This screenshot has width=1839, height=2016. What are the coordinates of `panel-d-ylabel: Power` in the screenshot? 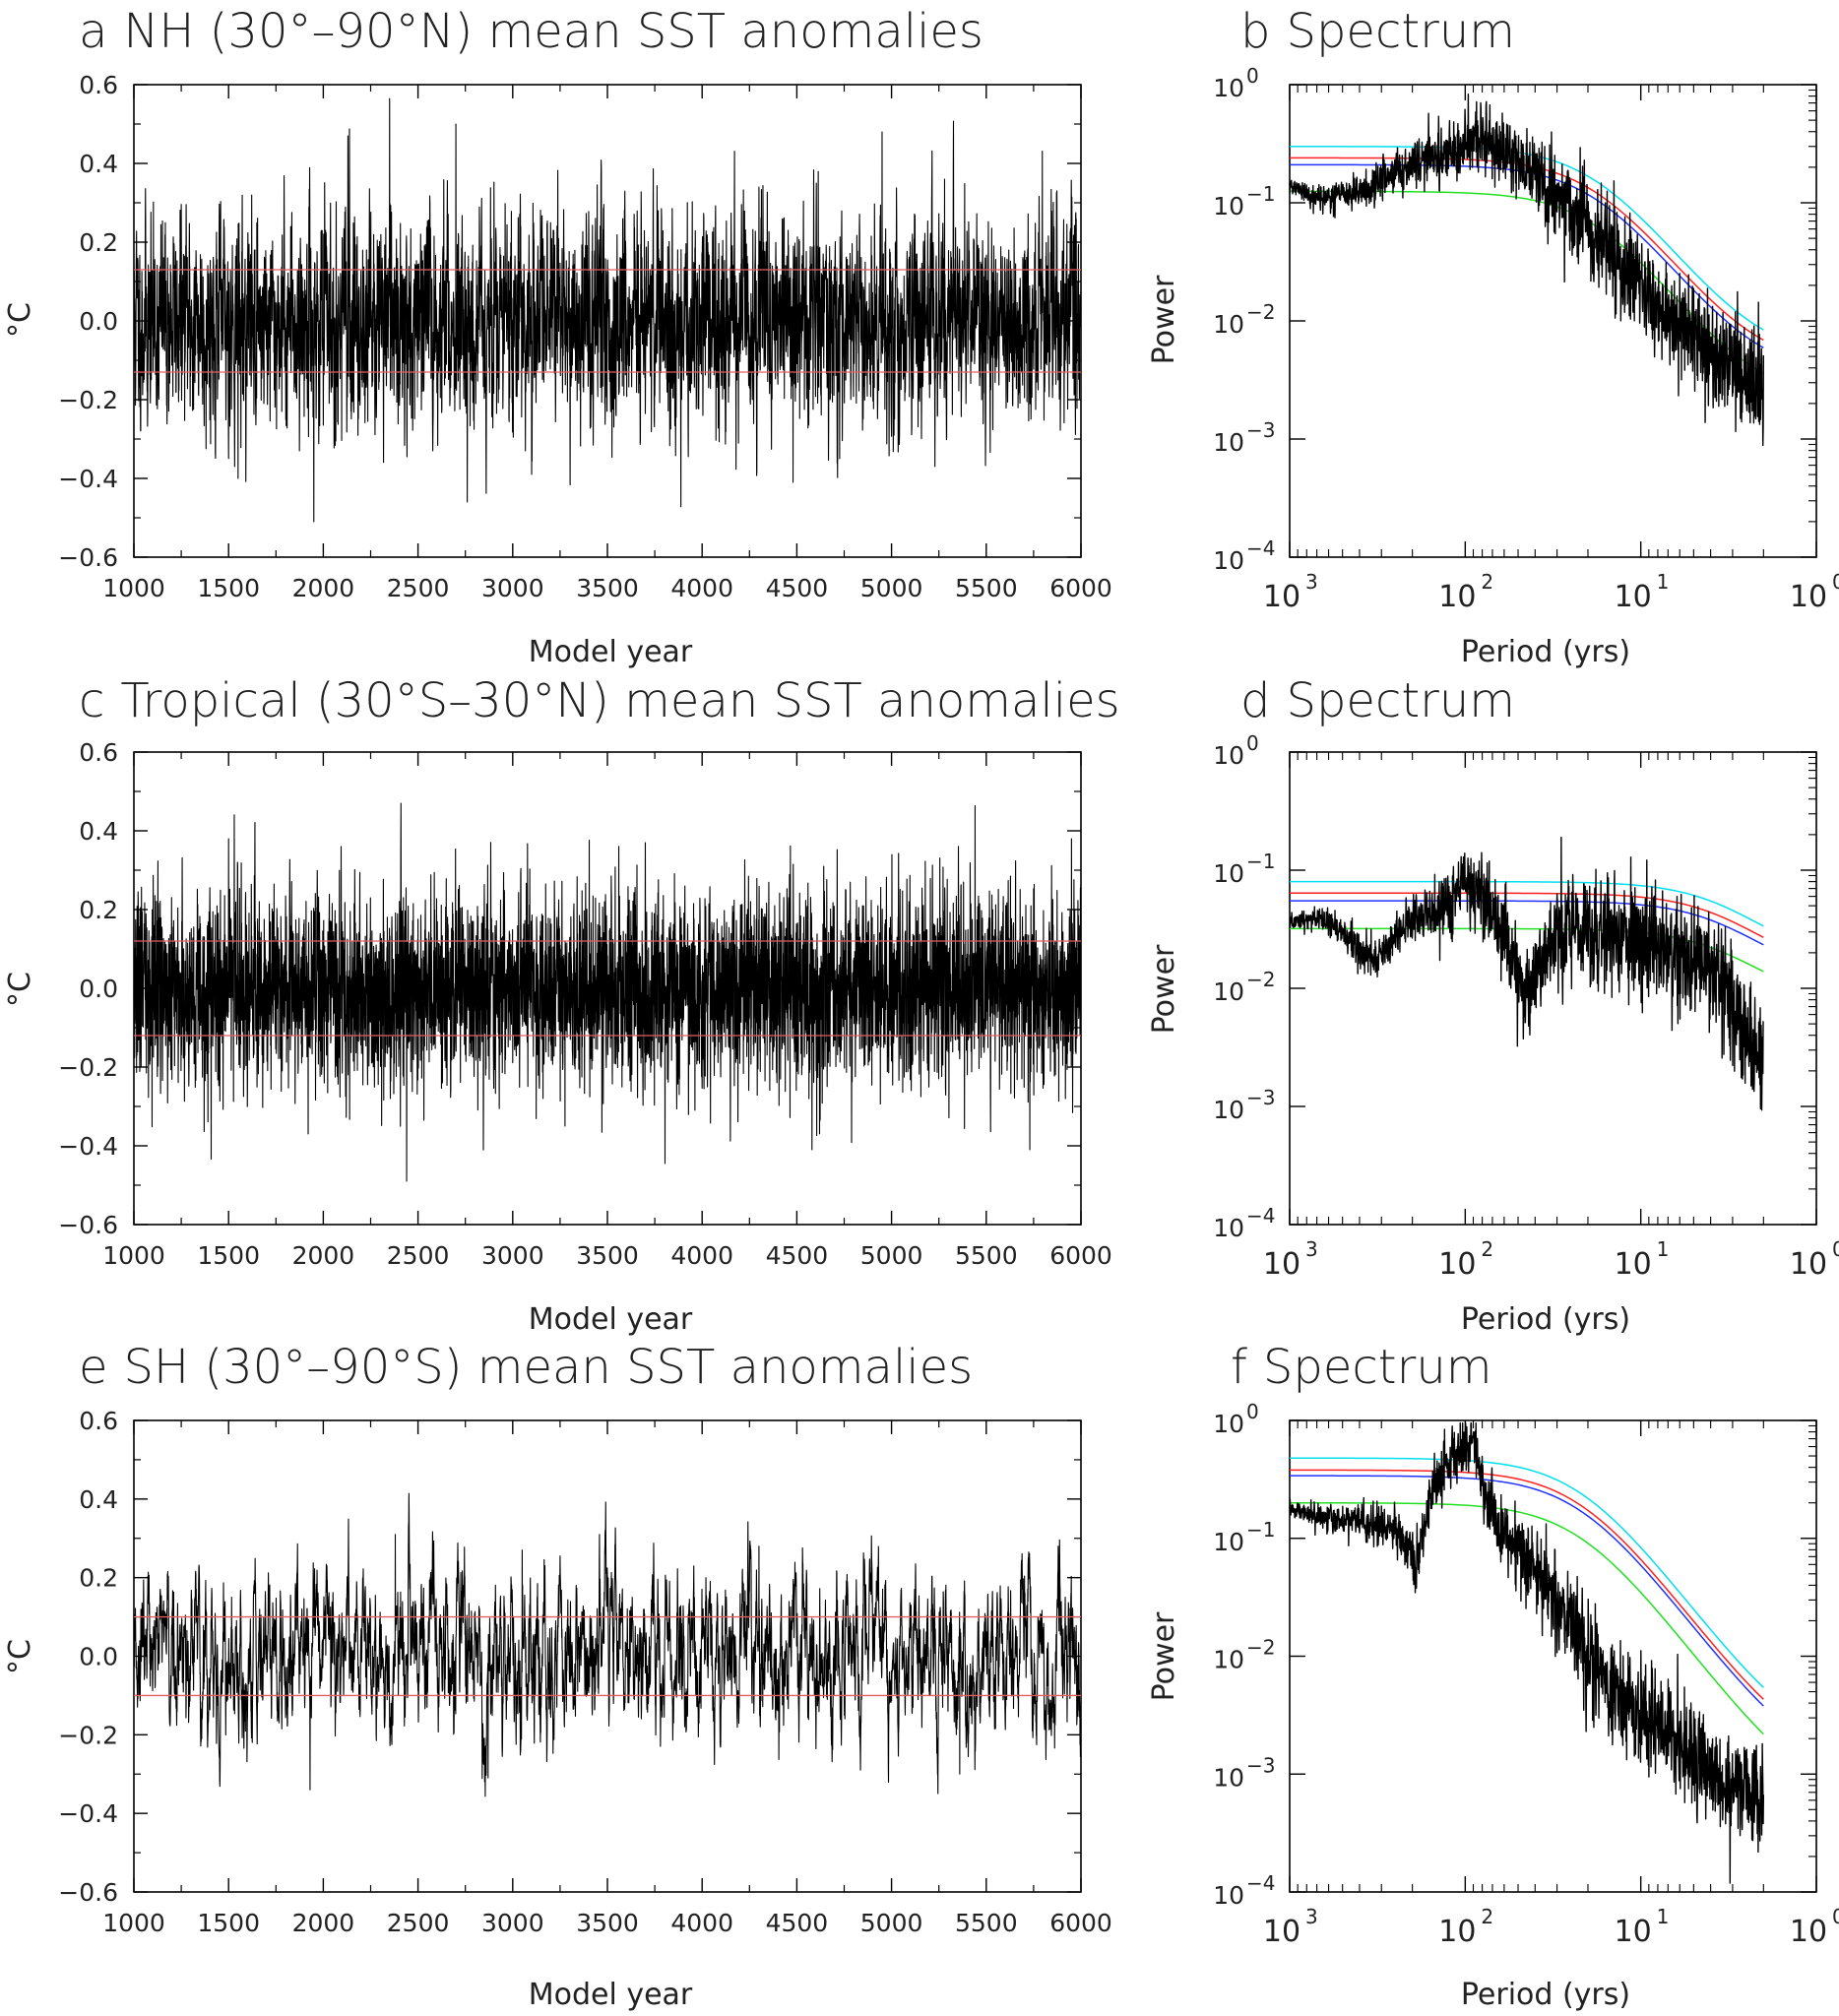 It's located at (1164, 989).